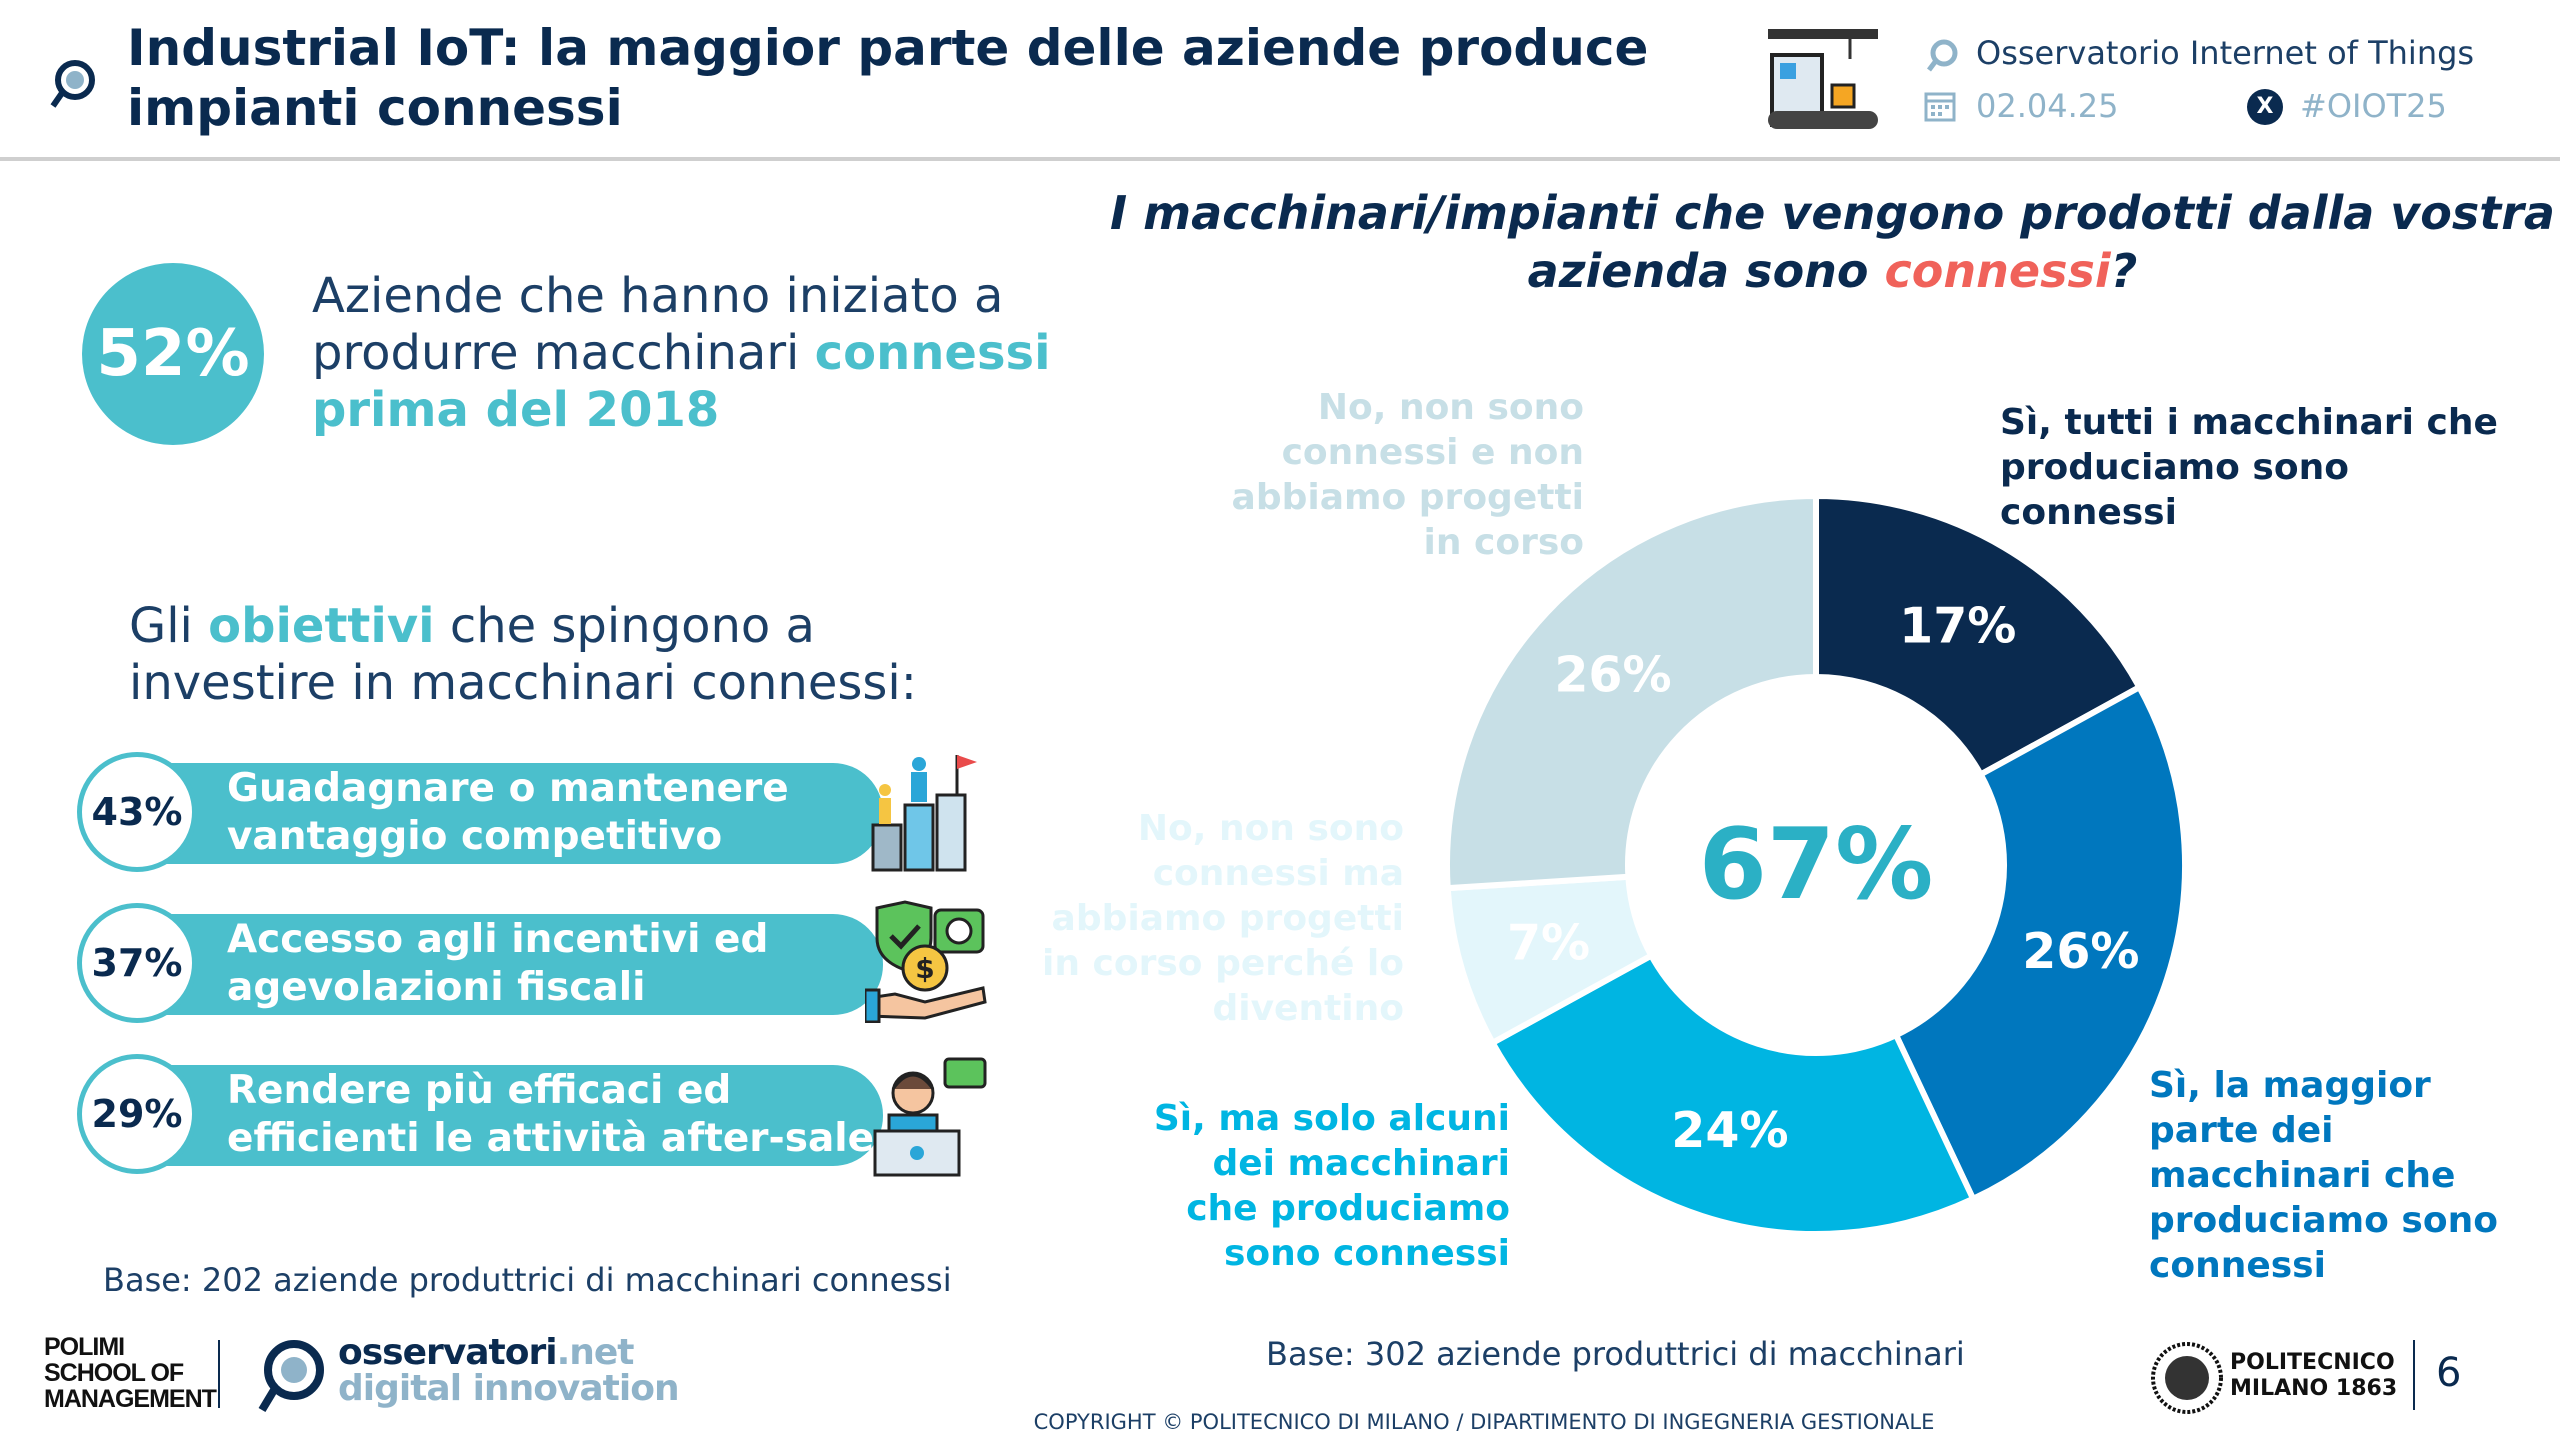 Image resolution: width=2560 pixels, height=1440 pixels. What do you see at coordinates (137, 812) in the screenshot?
I see `goal-percent: 43%` at bounding box center [137, 812].